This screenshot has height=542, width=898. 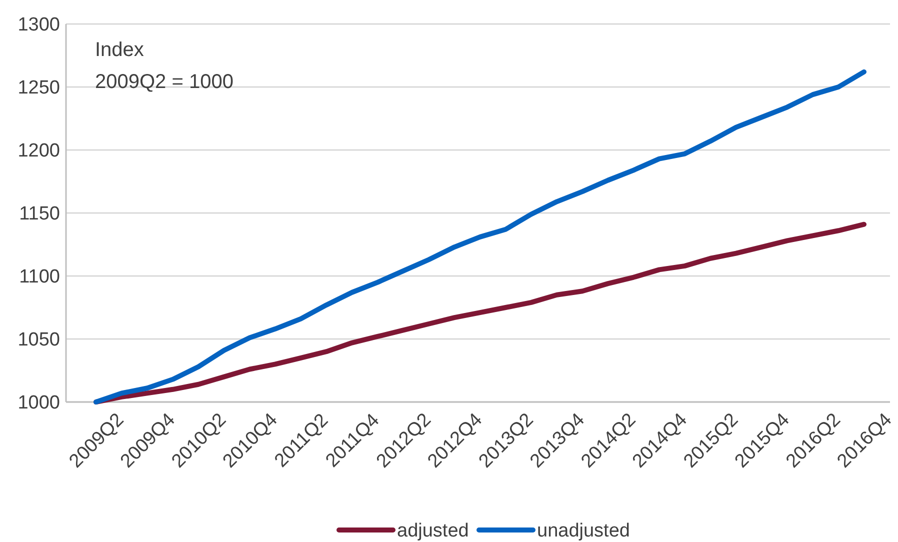 I want to click on y-tick-label: 1050, so click(x=39, y=340).